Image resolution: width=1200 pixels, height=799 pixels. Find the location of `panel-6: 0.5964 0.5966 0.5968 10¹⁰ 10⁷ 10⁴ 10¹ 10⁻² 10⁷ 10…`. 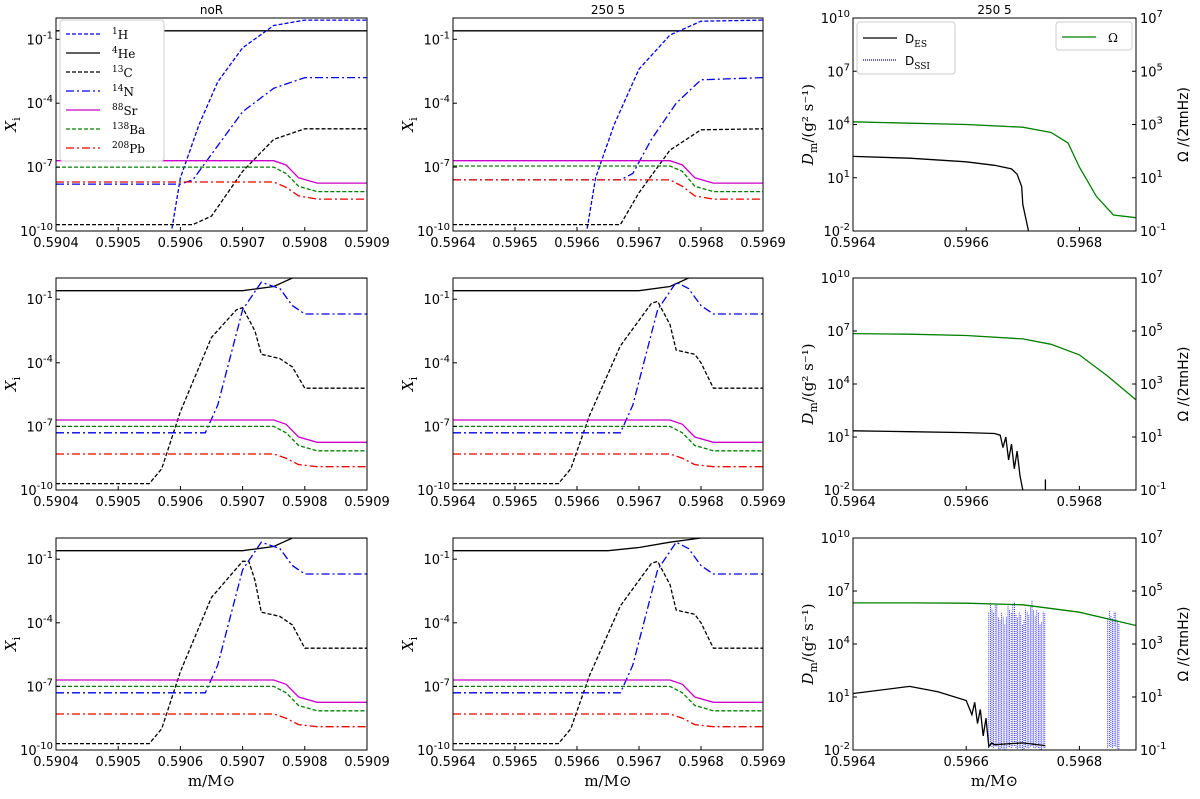

panel-6: 0.5964 0.5966 0.5968 10¹⁰ 10⁷ 10⁴ 10¹ 10⁻² 10⁷ 10… is located at coordinates (995, 389).